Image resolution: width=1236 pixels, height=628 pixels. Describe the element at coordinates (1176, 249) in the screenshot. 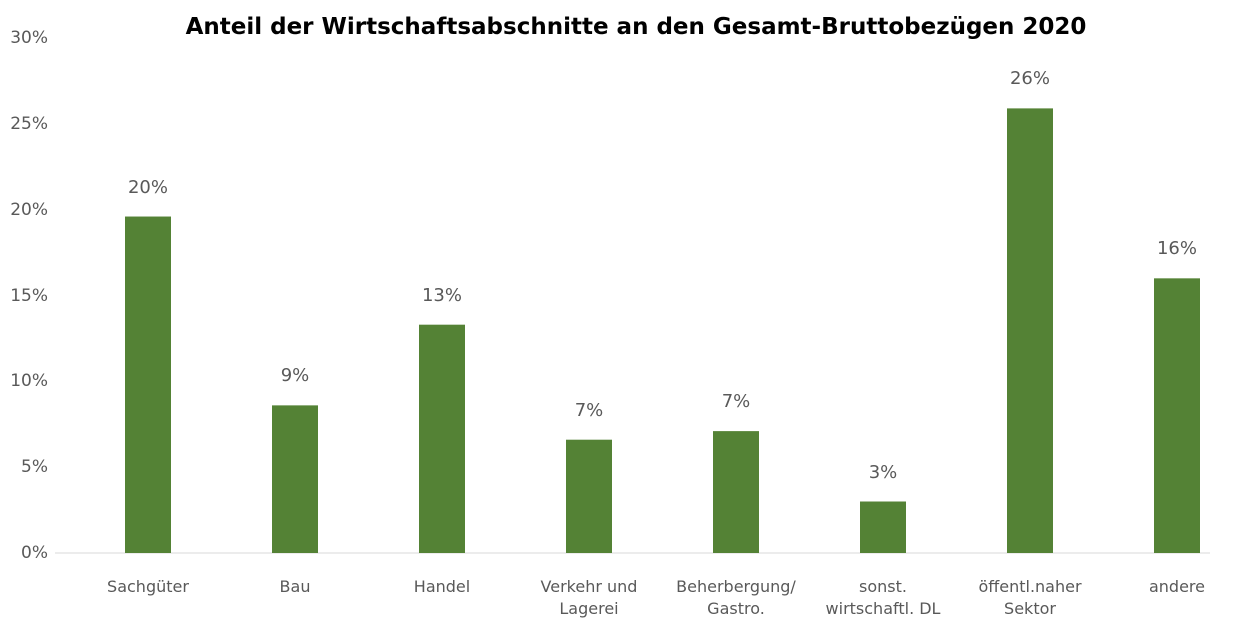

I see `data-label: 16%` at that location.